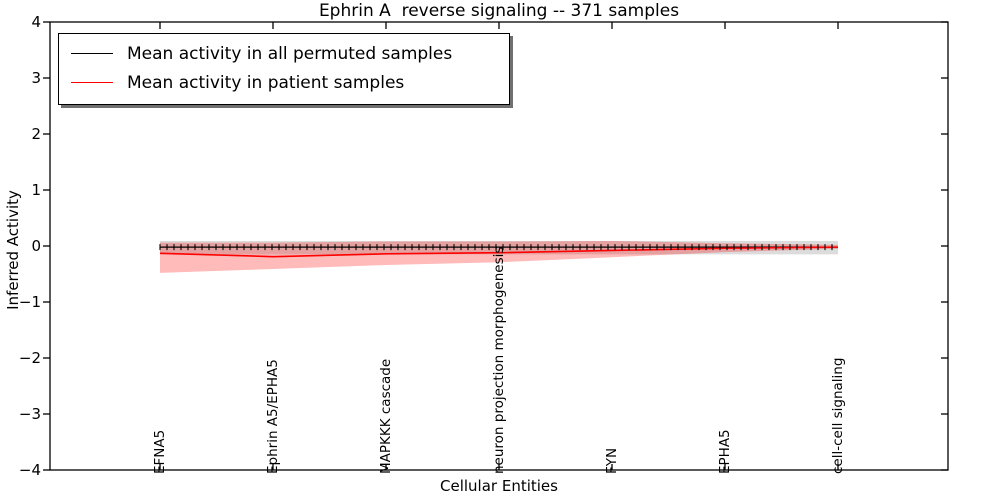 This screenshot has width=1000, height=500. What do you see at coordinates (386, 416) in the screenshot?
I see `x-category-label: MAPKKK cascade` at bounding box center [386, 416].